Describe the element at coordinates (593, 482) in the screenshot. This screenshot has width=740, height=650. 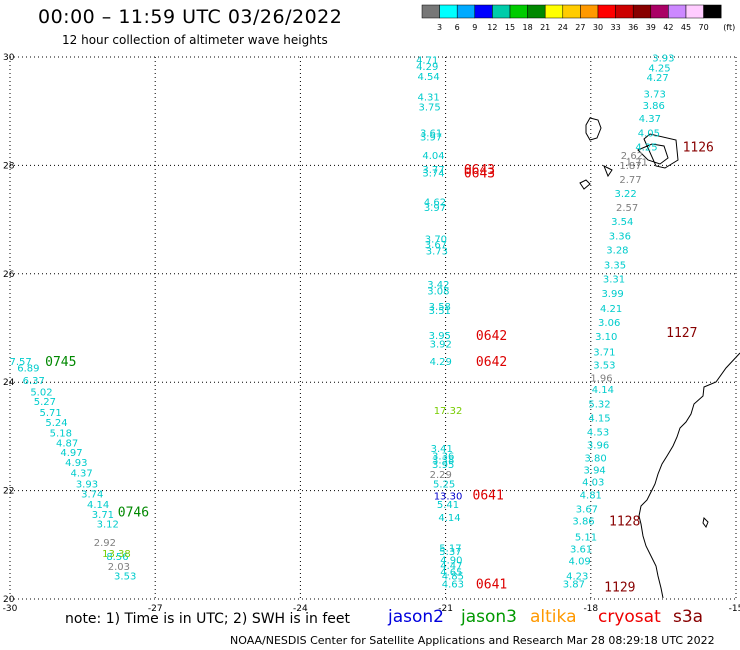
I see `wave-height-value: 4.03` at that location.